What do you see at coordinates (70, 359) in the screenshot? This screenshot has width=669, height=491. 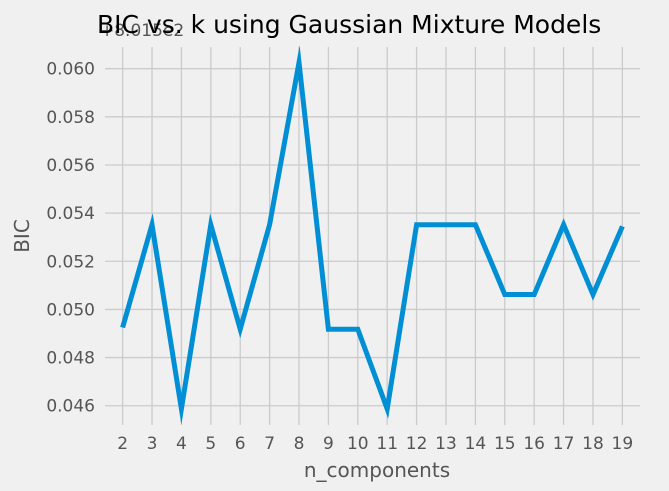 I see `y-tick-label: 0.048` at bounding box center [70, 359].